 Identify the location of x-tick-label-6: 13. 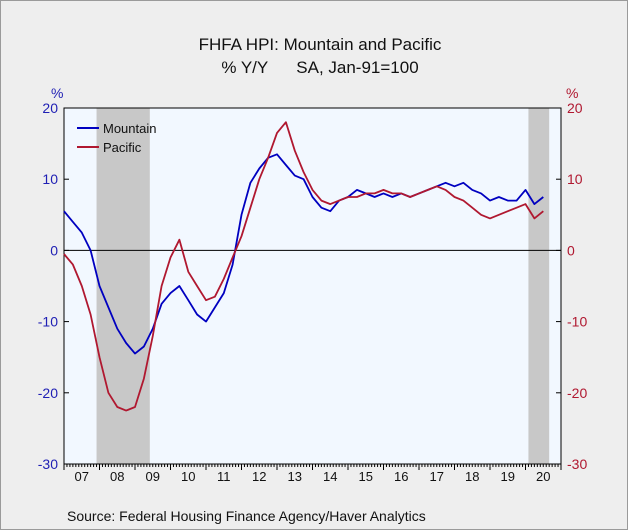
(295, 476).